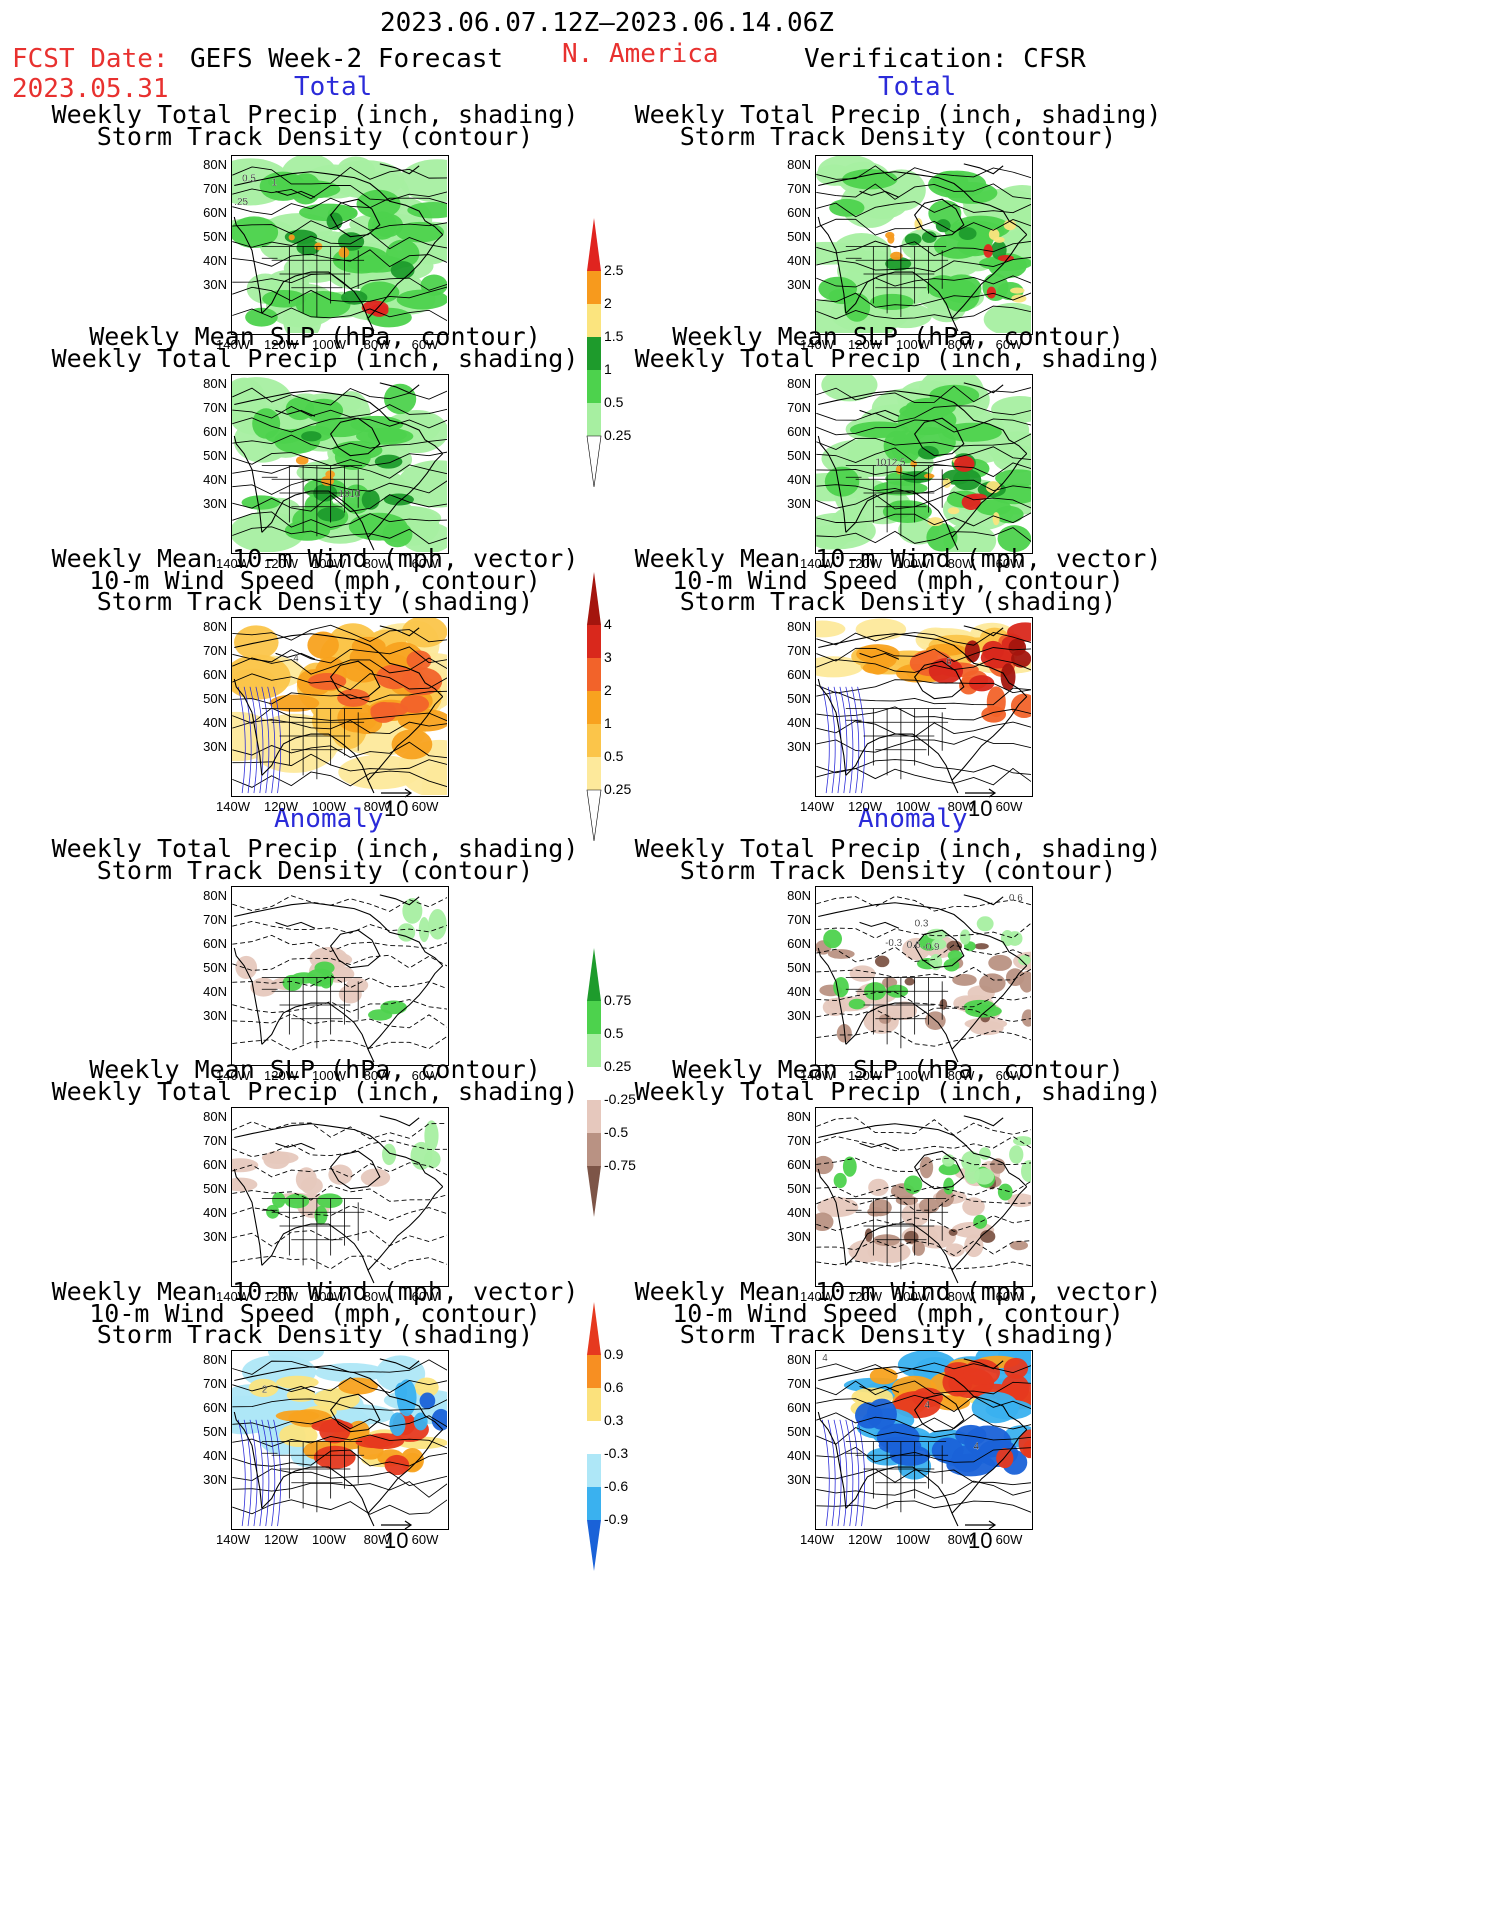 The height and width of the screenshot is (1925, 1487). Describe the element at coordinates (333, 87) in the screenshot. I see `section-label-total-fcst: Total` at that location.